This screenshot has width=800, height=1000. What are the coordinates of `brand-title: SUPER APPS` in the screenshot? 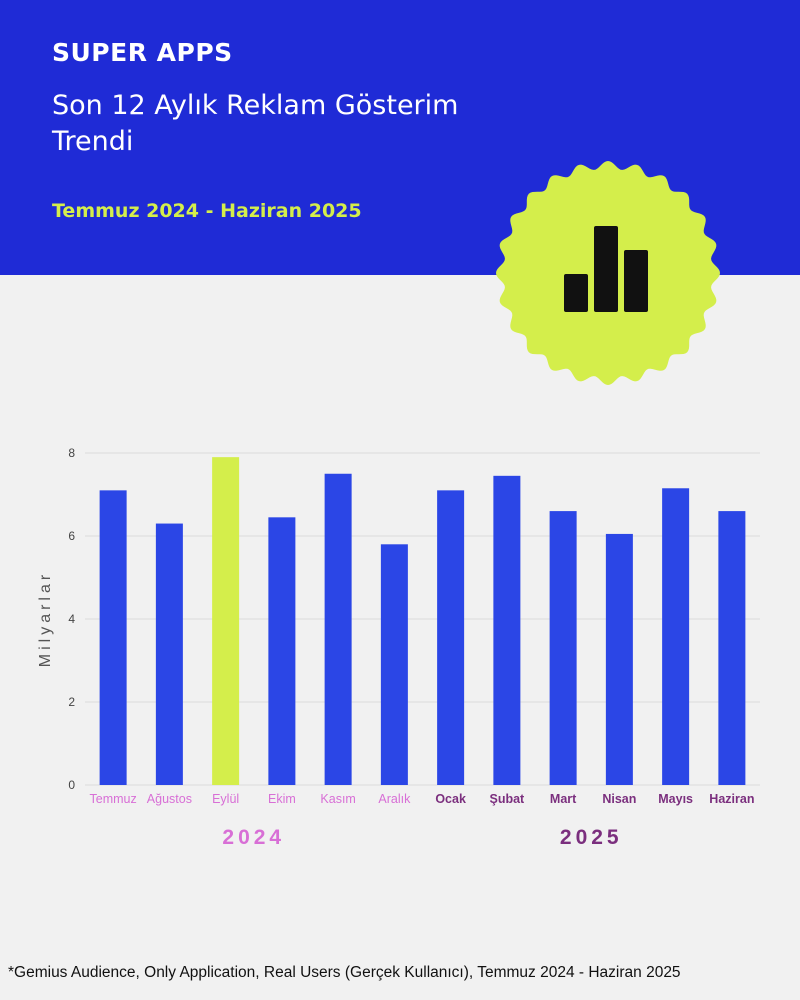 It's located at (142, 52).